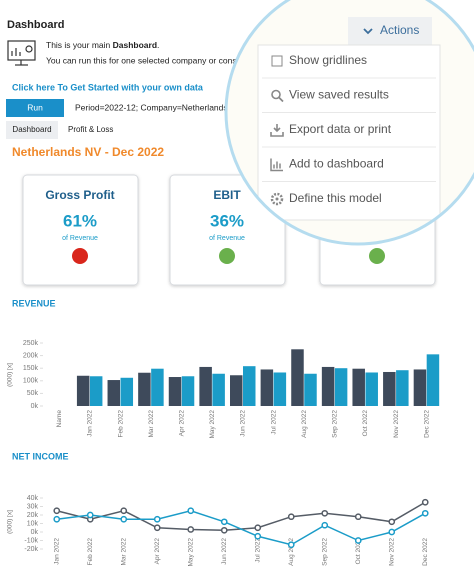 The image size is (474, 577). What do you see at coordinates (40, 456) in the screenshot?
I see `chart-title: NET INCOME` at bounding box center [40, 456].